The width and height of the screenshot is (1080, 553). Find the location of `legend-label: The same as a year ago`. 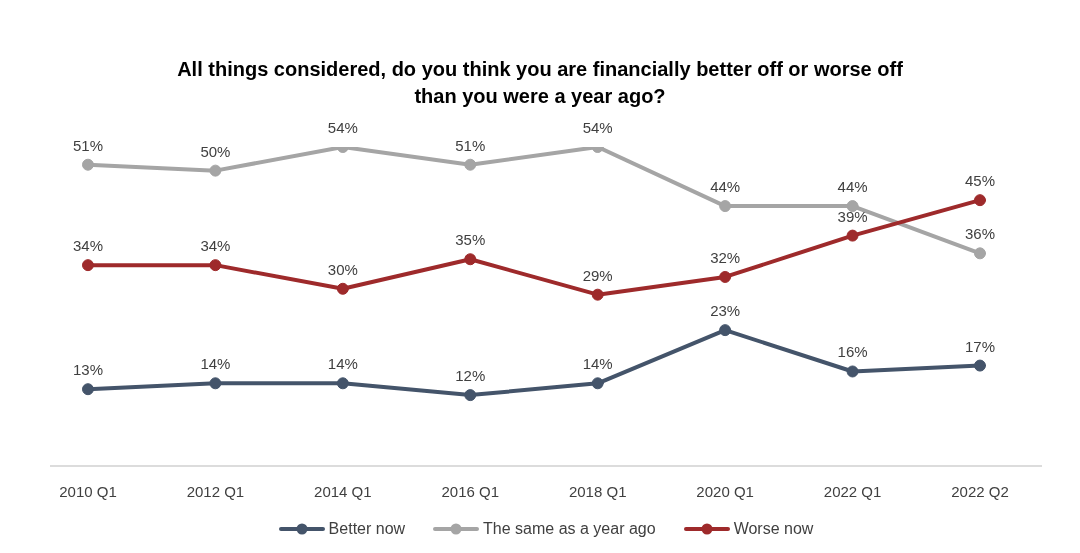

legend-label: The same as a year ago is located at coordinates (569, 529).